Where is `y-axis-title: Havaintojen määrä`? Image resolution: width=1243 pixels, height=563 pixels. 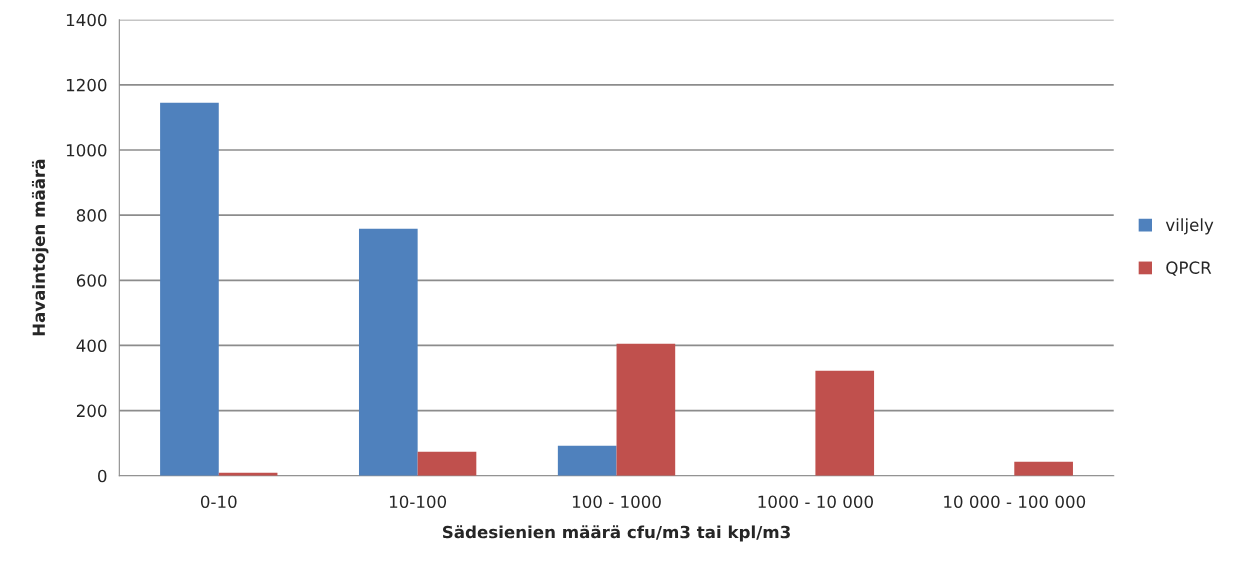 y-axis-title: Havaintojen määrä is located at coordinates (40, 247).